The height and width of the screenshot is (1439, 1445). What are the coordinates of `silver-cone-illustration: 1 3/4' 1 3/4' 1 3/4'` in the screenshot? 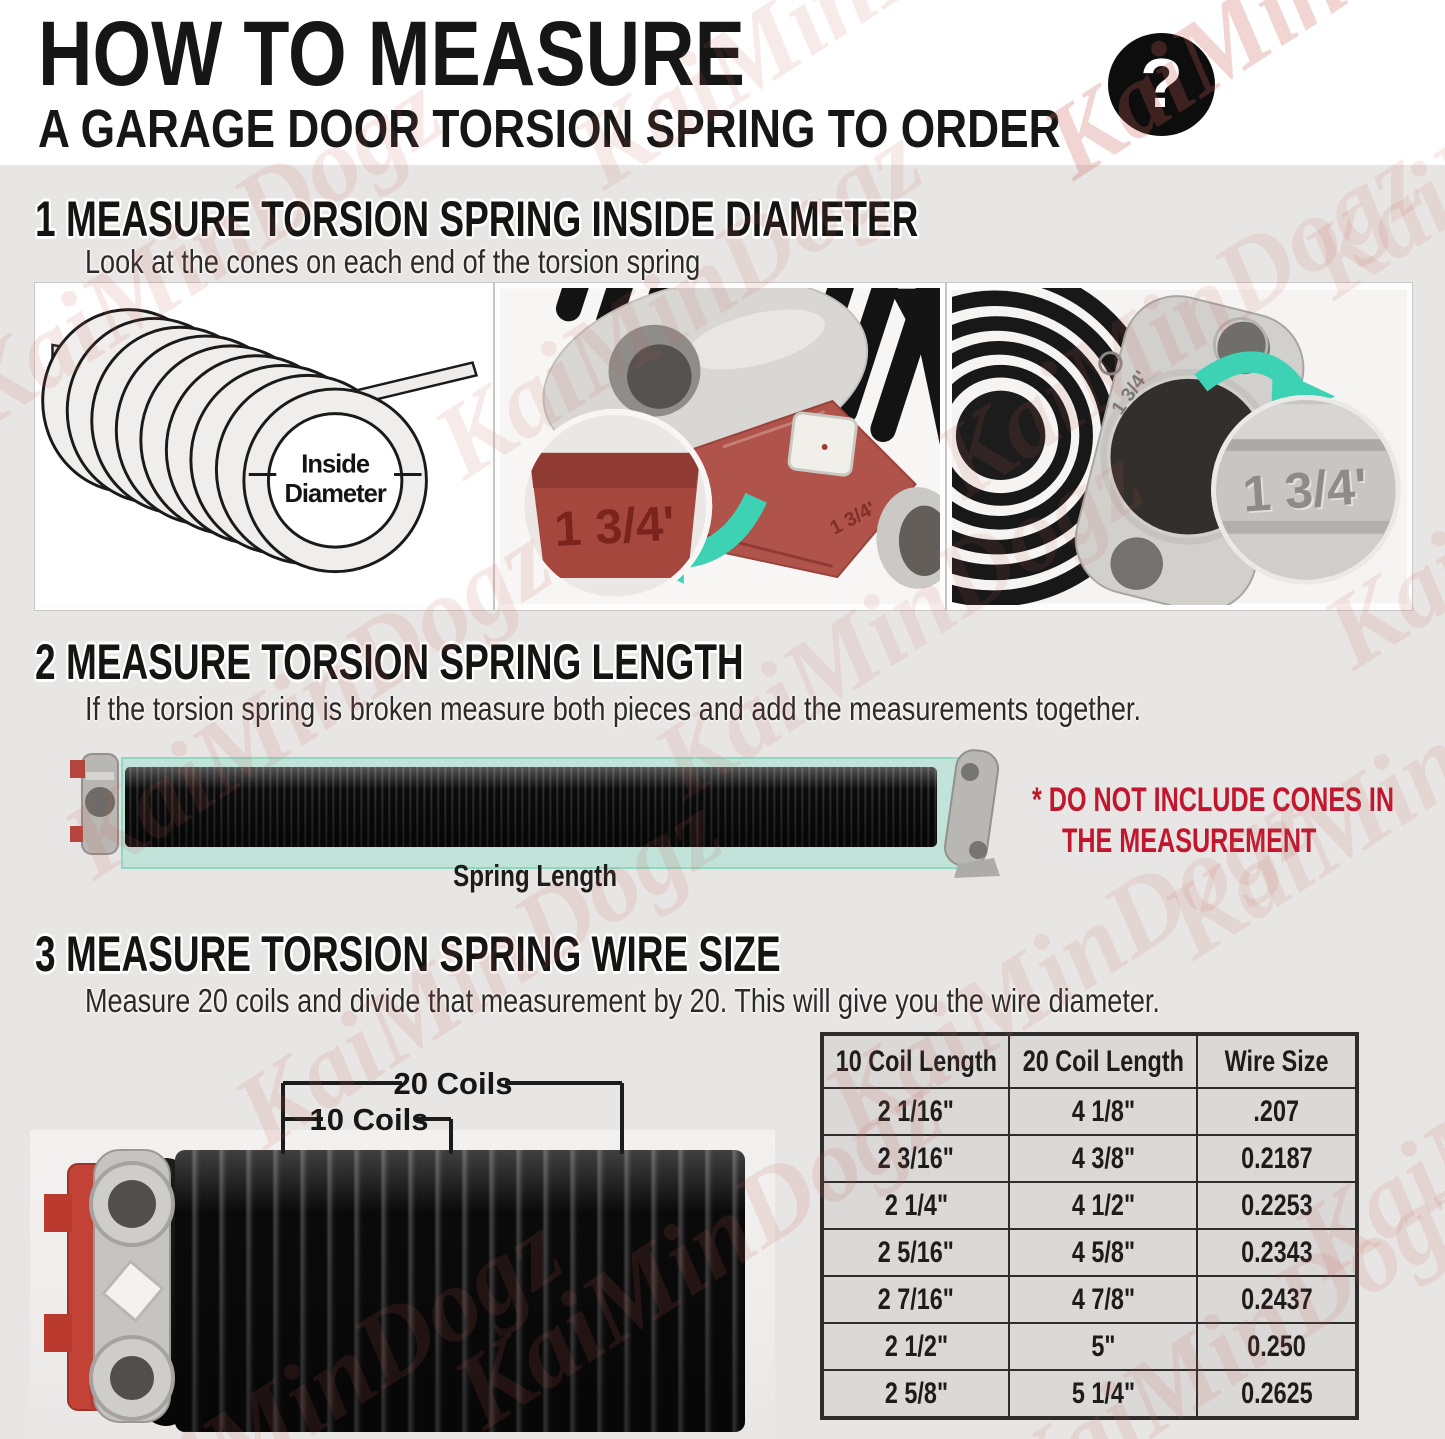 It's located at (1179, 446).